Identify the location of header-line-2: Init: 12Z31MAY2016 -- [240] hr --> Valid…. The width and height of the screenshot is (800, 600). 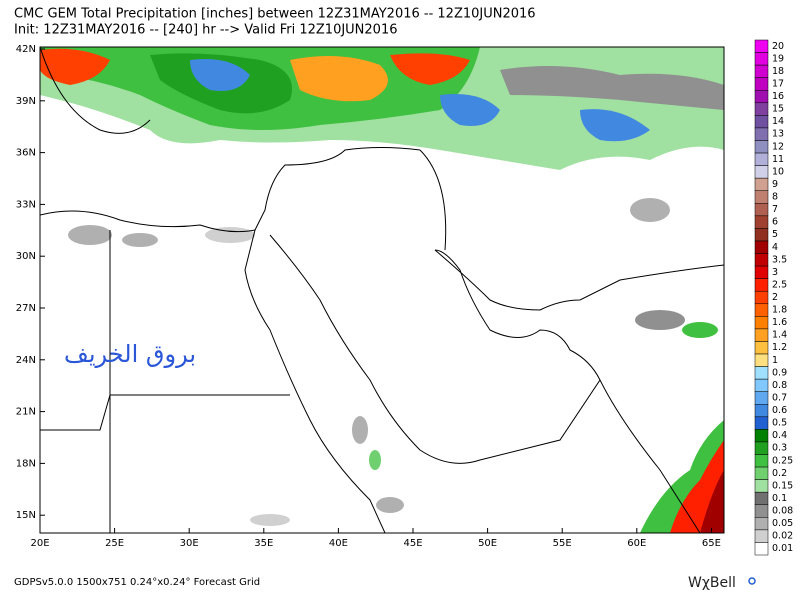
(206, 30).